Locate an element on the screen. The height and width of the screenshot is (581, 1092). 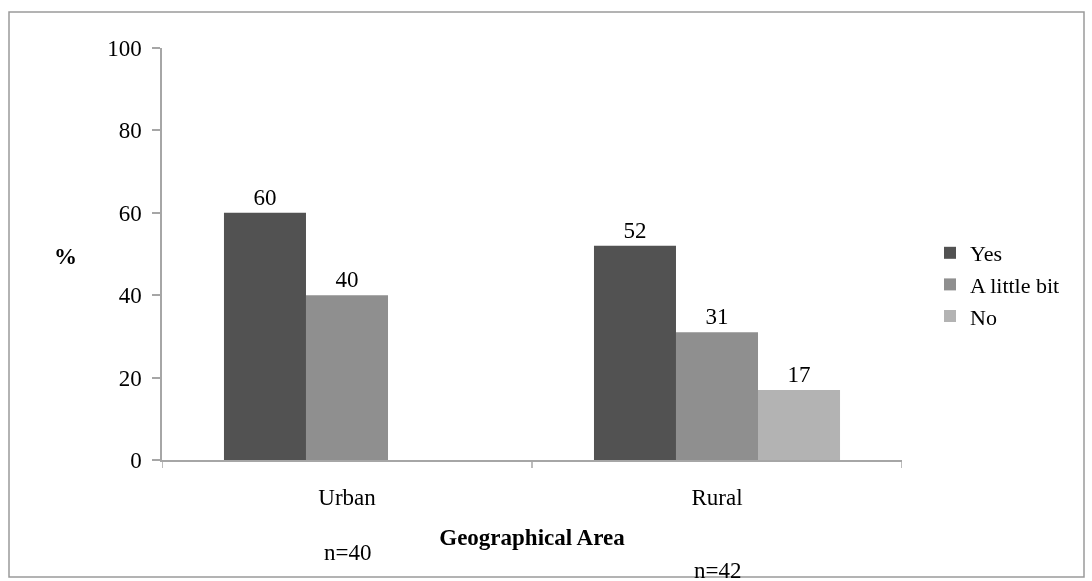
legend-label: Yes is located at coordinates (986, 254).